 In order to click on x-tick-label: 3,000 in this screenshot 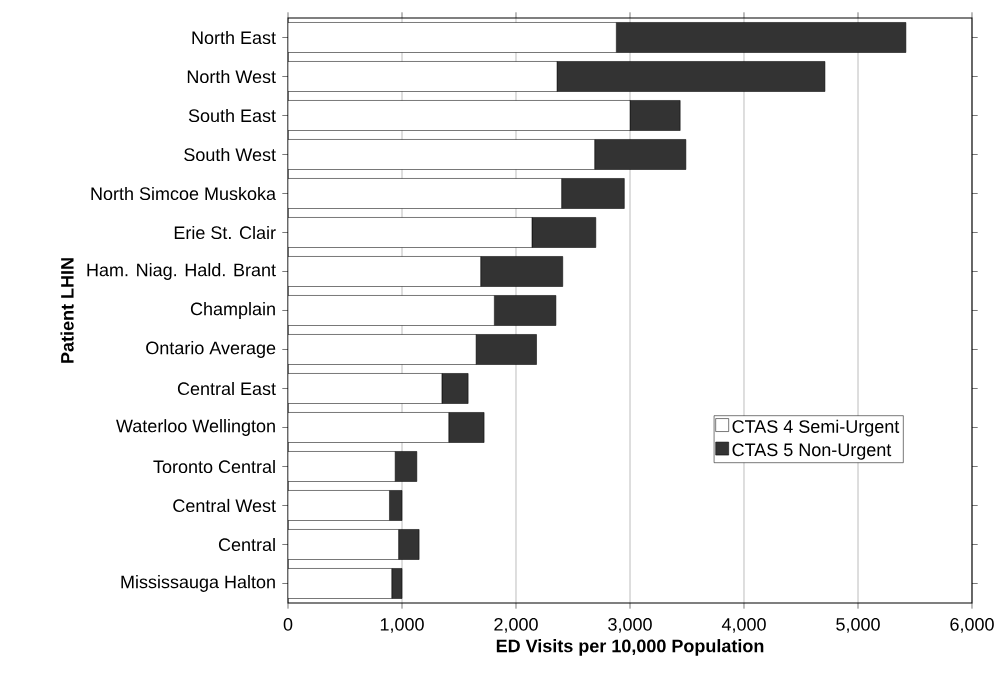, I will do `click(630, 625)`.